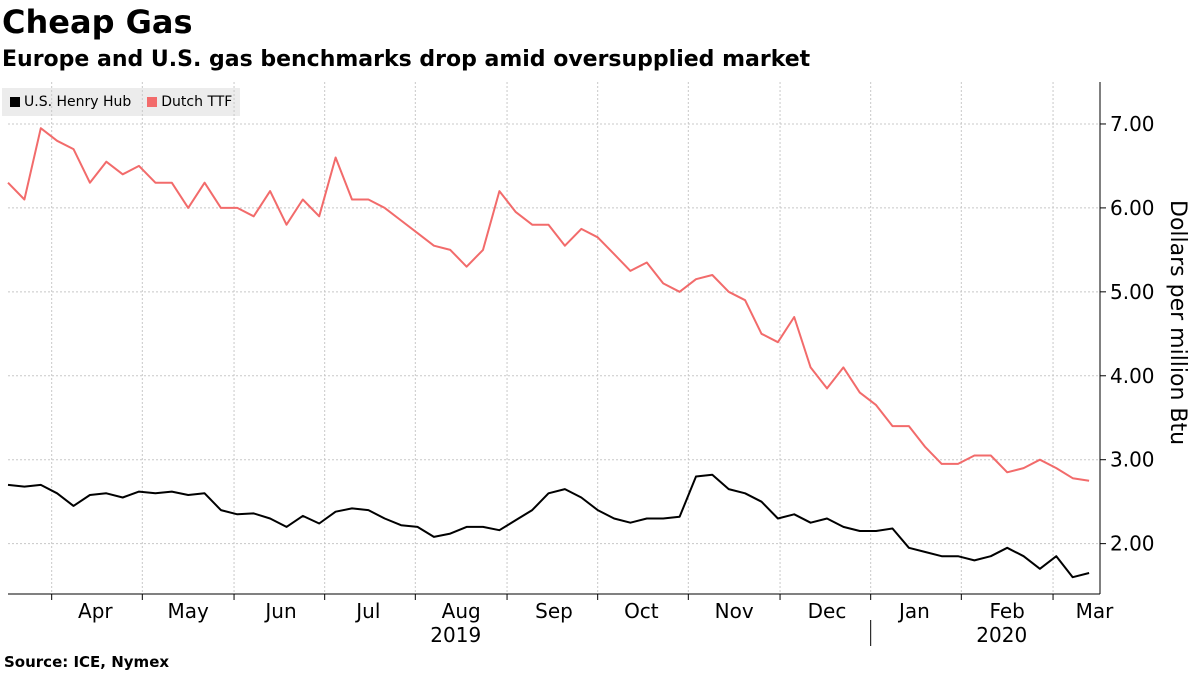  Describe the element at coordinates (461, 611) in the screenshot. I see `x-tick-label-month: Aug` at that location.